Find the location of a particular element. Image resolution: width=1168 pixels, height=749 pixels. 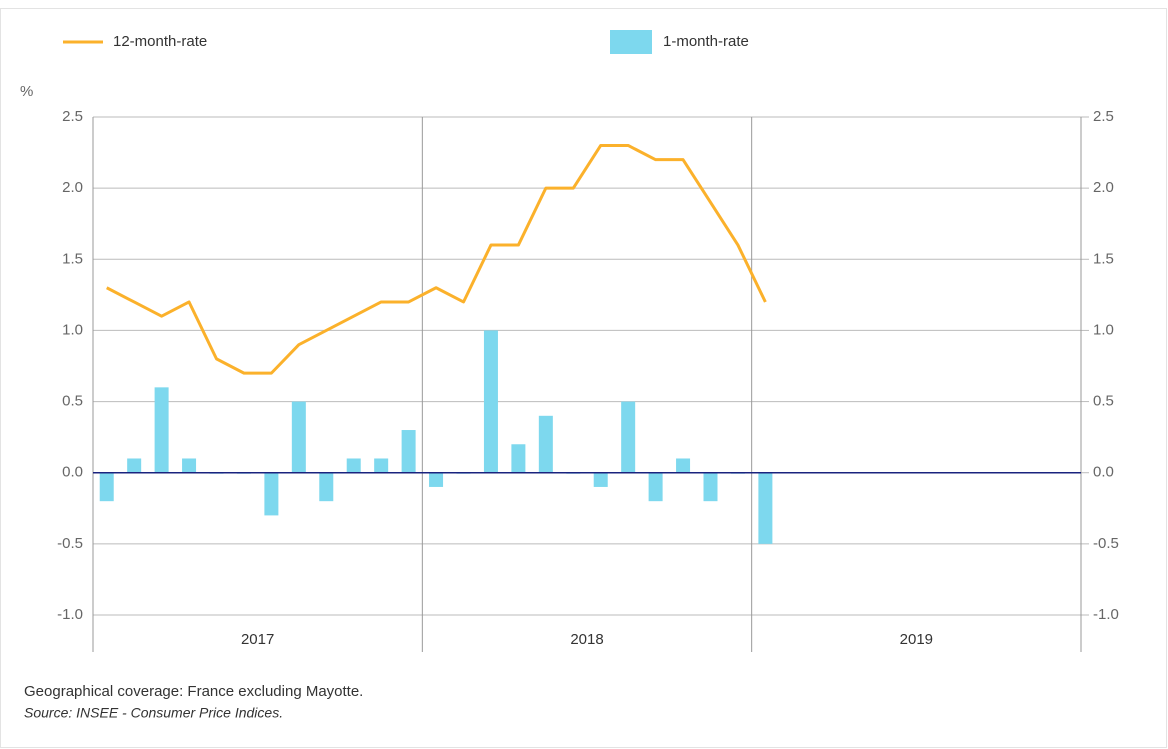

y-unit: % is located at coordinates (26, 91).